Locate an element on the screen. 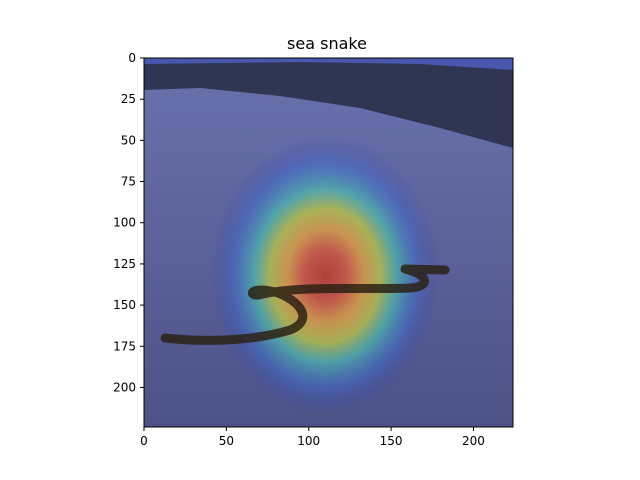 This screenshot has height=480, width=640. x-tick-label: 100 is located at coordinates (308, 441).